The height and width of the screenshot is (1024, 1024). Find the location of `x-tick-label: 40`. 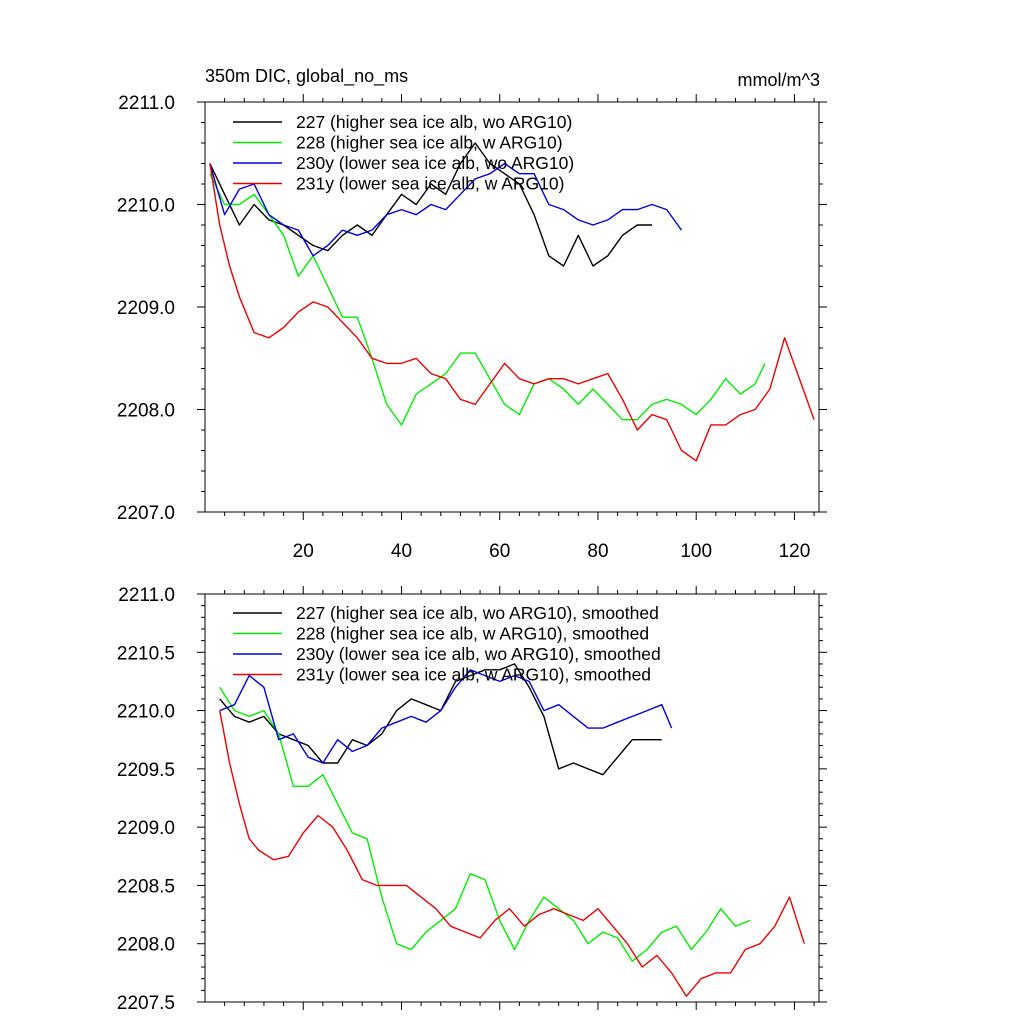

x-tick-label: 40 is located at coordinates (401, 551).